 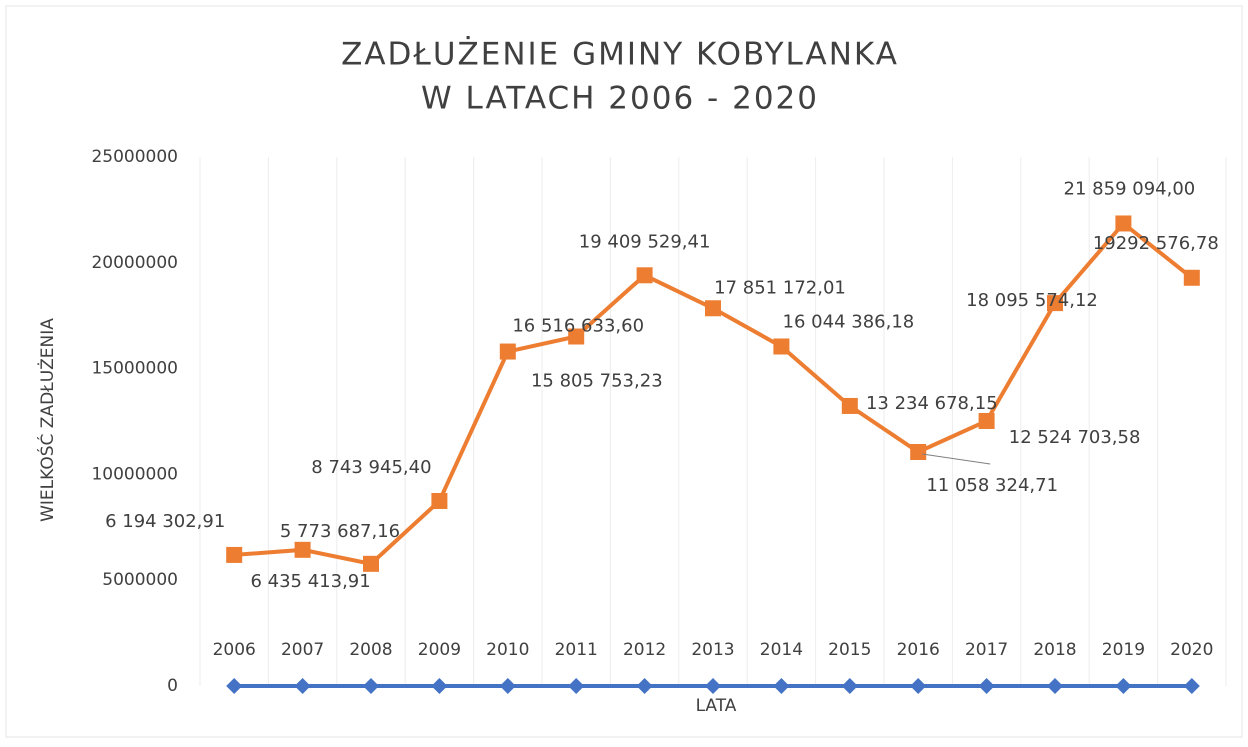 I want to click on data-label: 12 524 703,58, so click(x=1075, y=437).